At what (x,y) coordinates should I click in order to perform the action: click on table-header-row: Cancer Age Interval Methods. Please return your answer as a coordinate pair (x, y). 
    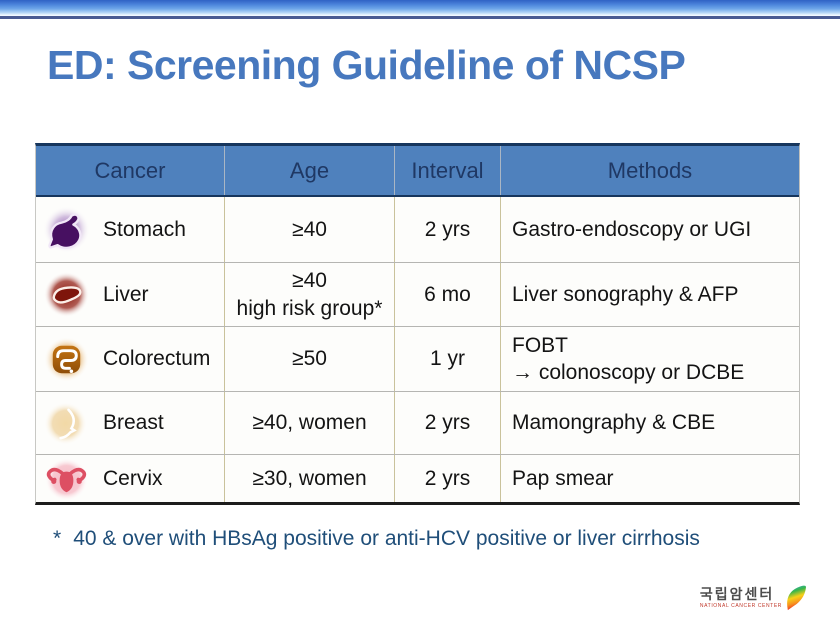
    Looking at the image, I should click on (417, 171).